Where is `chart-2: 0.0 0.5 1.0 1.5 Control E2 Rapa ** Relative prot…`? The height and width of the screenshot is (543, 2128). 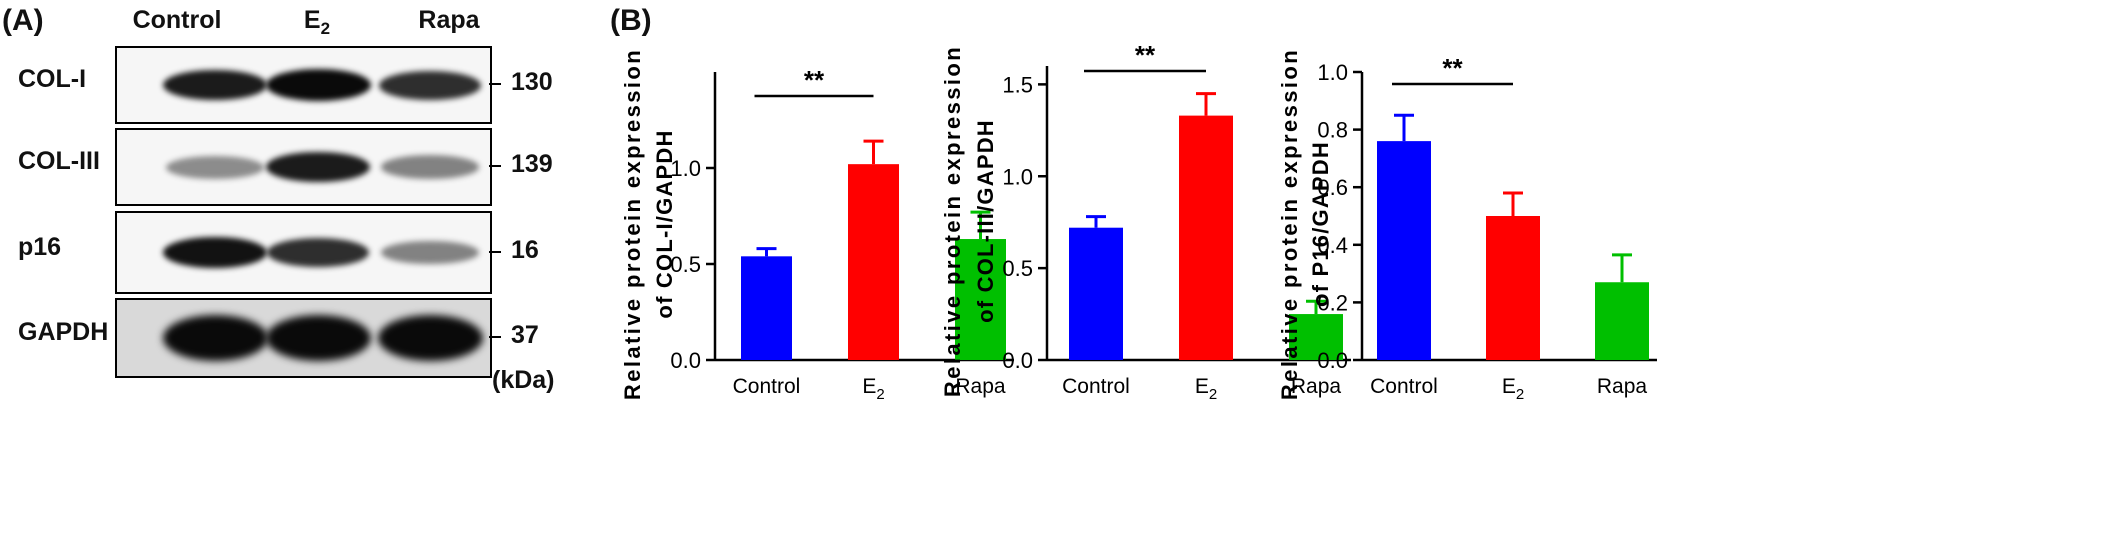
chart-2: 0.0 0.5 1.0 1.5 Control E2 Rapa ** Relative prot… is located at coordinates (1145, 221).